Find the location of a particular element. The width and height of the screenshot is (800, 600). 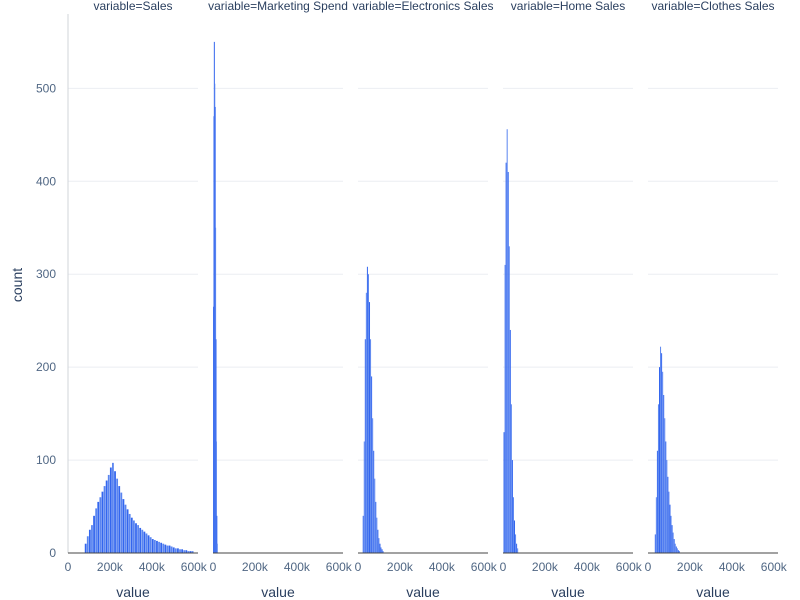

facet-title: variable=Marketing Spend is located at coordinates (278, 6).